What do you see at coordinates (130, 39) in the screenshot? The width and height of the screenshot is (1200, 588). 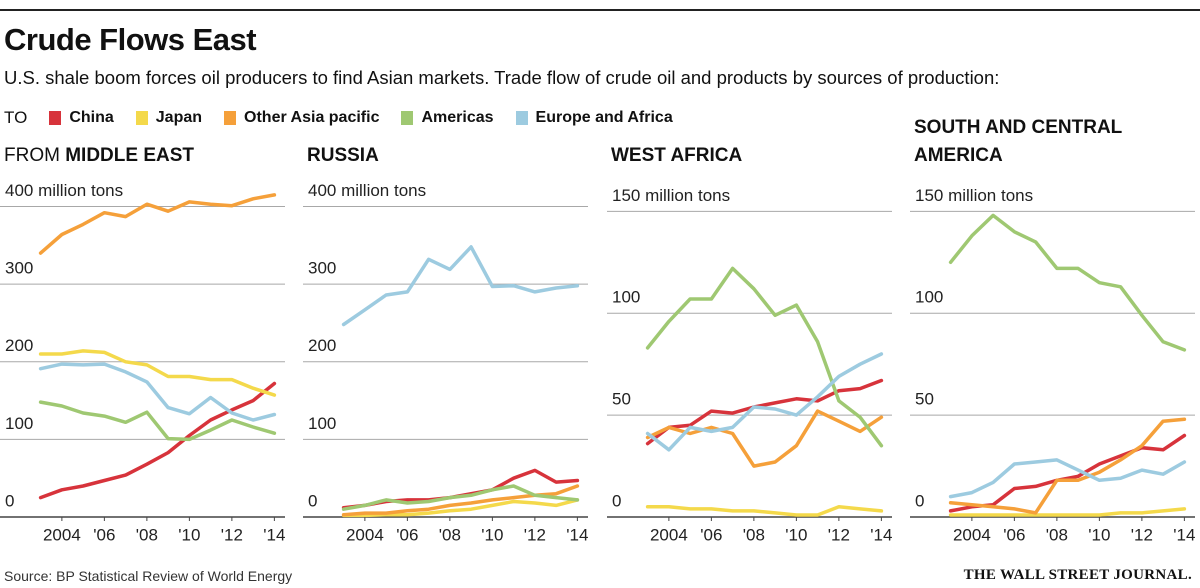 I see `title: Crude Flows East` at bounding box center [130, 39].